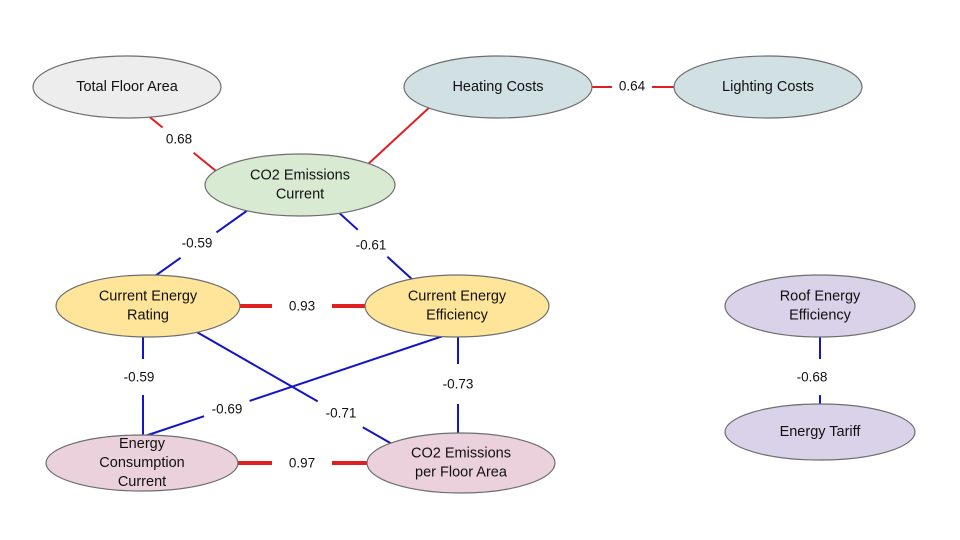 This screenshot has width=960, height=540. I want to click on node-current-energy-efficiency: Current Energy Efficiency, so click(457, 306).